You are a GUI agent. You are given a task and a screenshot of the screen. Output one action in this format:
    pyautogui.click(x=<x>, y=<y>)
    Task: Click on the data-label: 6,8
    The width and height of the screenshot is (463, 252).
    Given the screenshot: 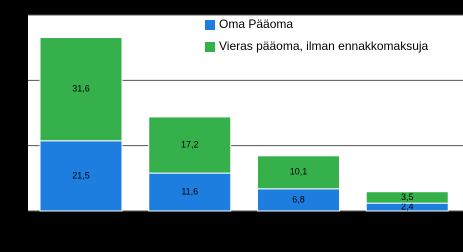 What is the action you would take?
    pyautogui.click(x=298, y=199)
    